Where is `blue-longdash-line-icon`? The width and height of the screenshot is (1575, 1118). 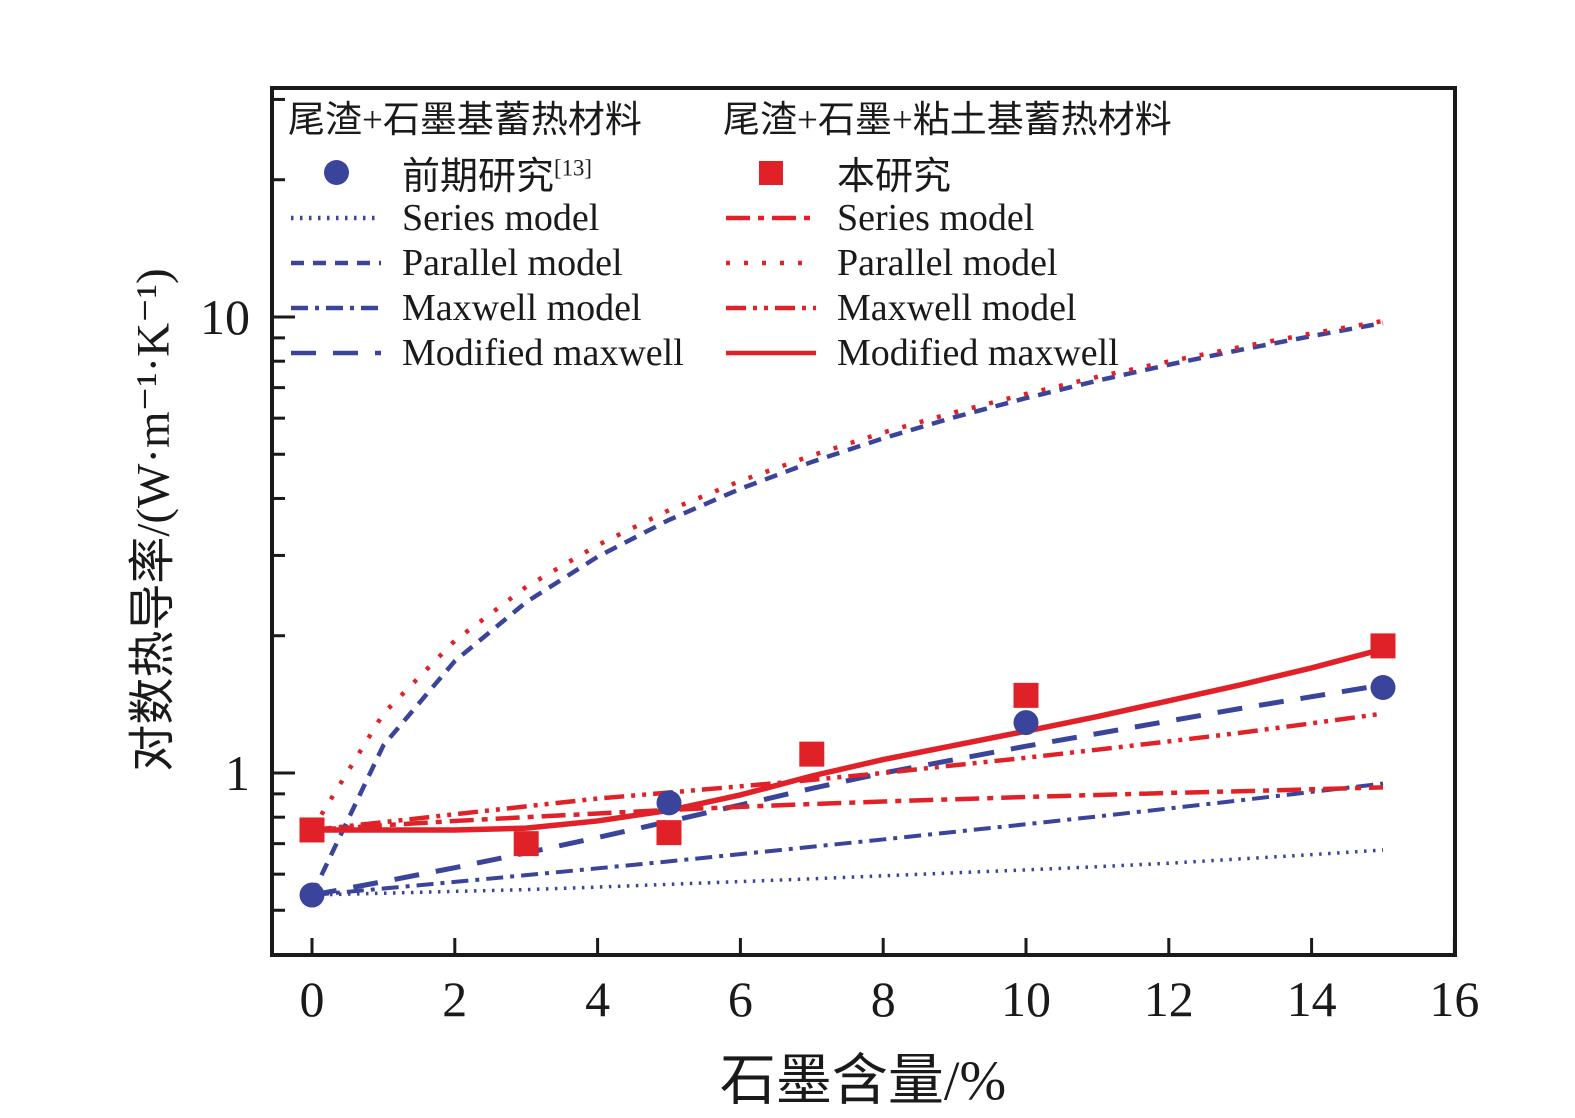
blue-longdash-line-icon is located at coordinates (336, 353).